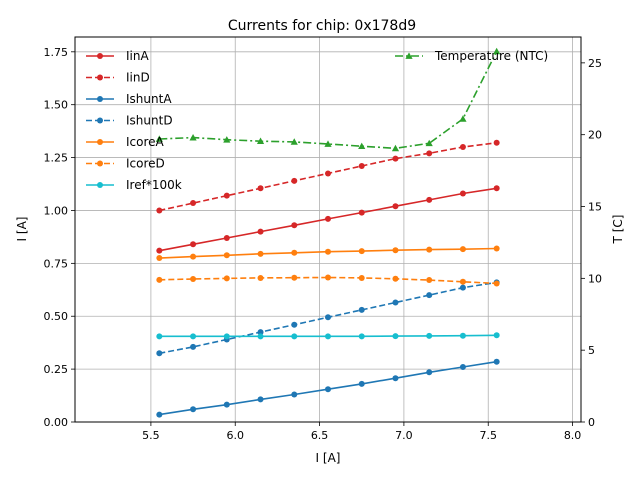 This screenshot has width=640, height=480. What do you see at coordinates (328, 99) in the screenshot?
I see `series-temperature-ntc-` at bounding box center [328, 99].